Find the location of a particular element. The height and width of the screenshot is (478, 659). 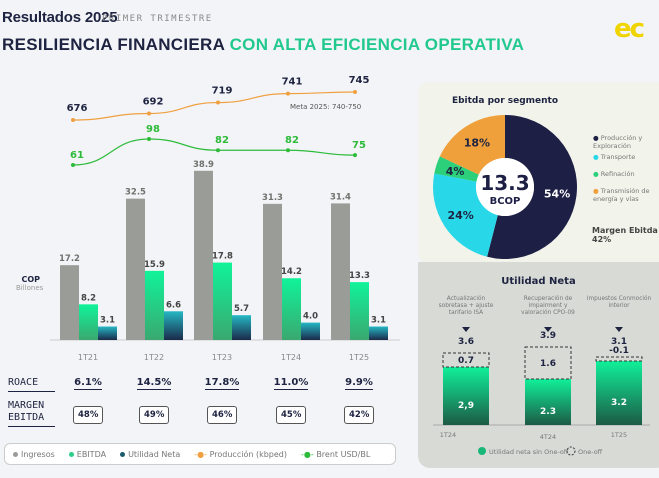

bar-value-label: 8.2 is located at coordinates (88, 298).